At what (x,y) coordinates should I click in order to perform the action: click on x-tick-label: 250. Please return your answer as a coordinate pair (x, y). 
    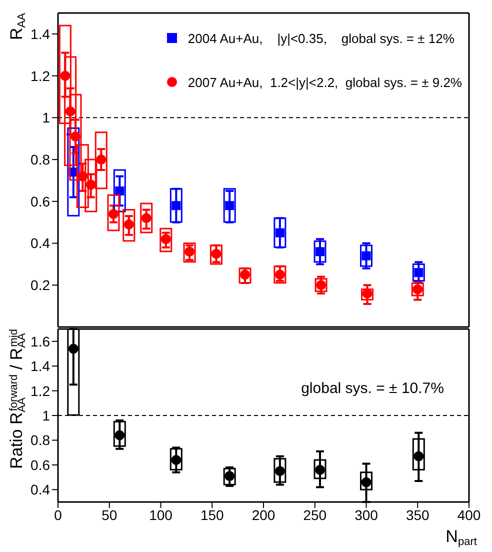
    Looking at the image, I should click on (315, 514).